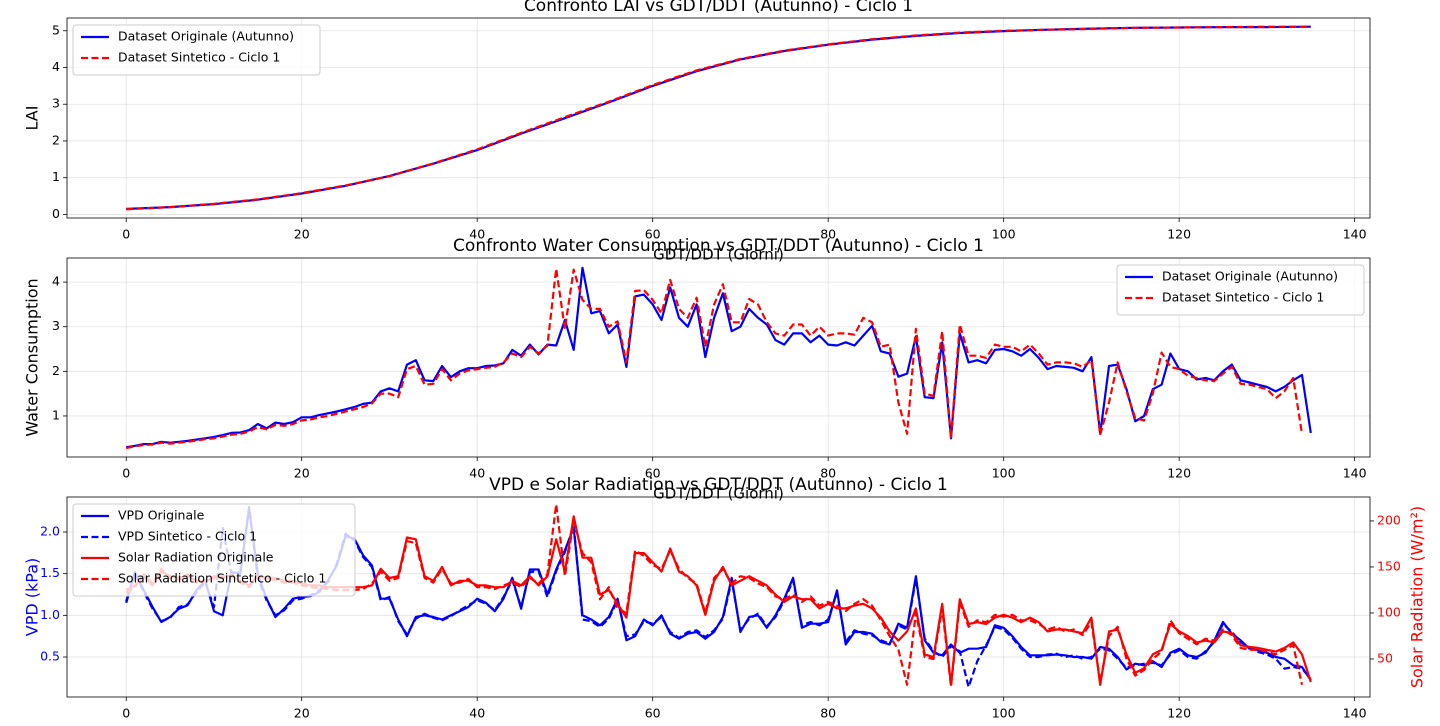 The height and width of the screenshot is (726, 1440). What do you see at coordinates (222, 578) in the screenshot?
I see `legend-label: Solar Radiation Sintetico - Ciclo 1` at bounding box center [222, 578].